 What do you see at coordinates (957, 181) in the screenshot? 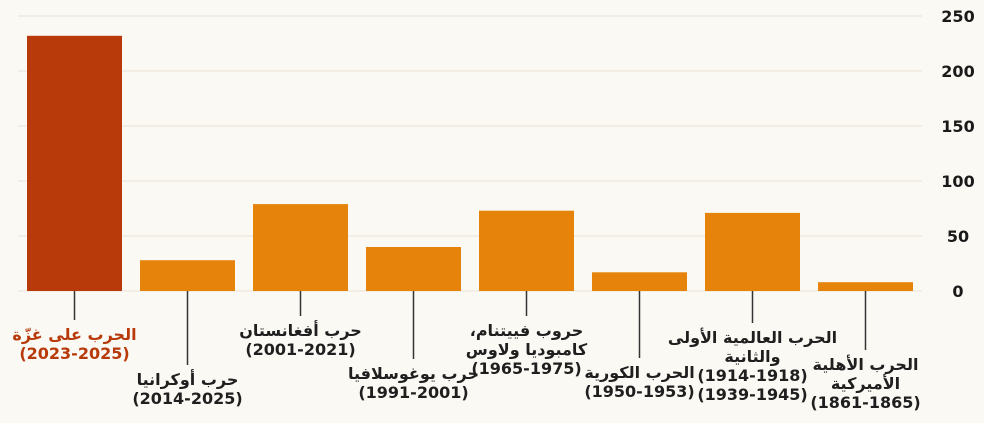
I see `y-tick-label: 100` at bounding box center [957, 181].